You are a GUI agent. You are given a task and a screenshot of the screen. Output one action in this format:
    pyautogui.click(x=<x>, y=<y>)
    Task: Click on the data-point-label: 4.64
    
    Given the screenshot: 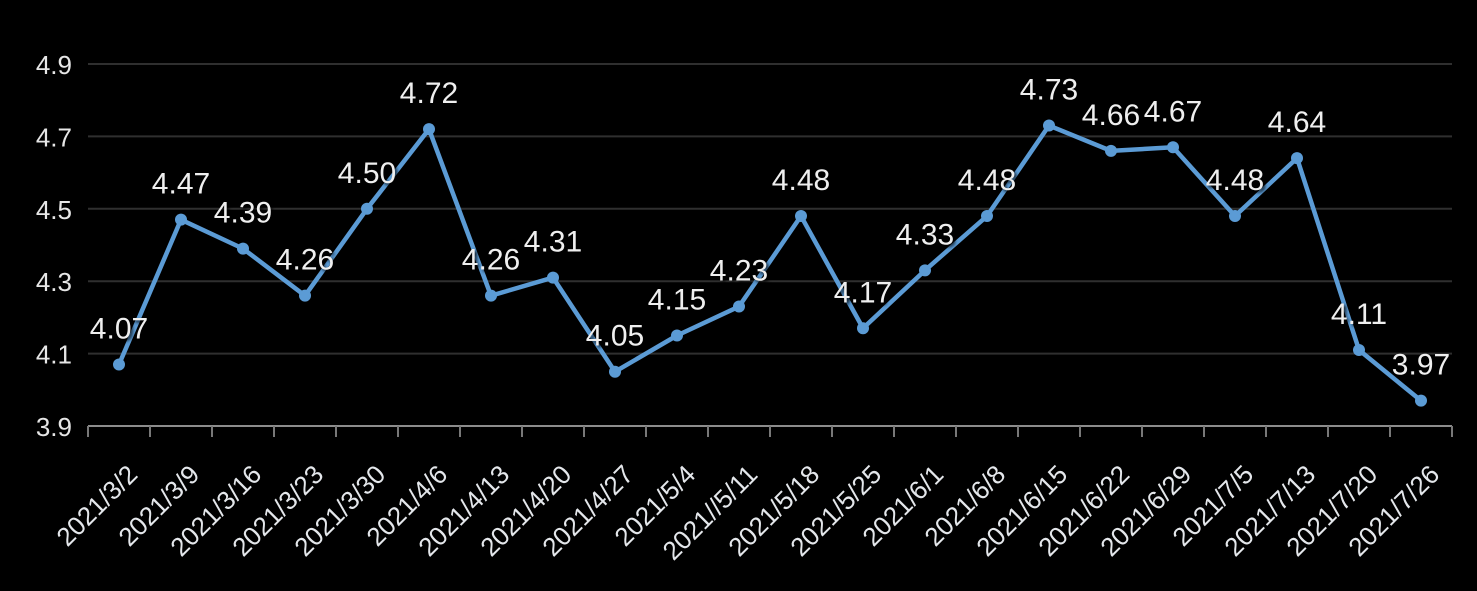 What is the action you would take?
    pyautogui.click(x=1297, y=122)
    